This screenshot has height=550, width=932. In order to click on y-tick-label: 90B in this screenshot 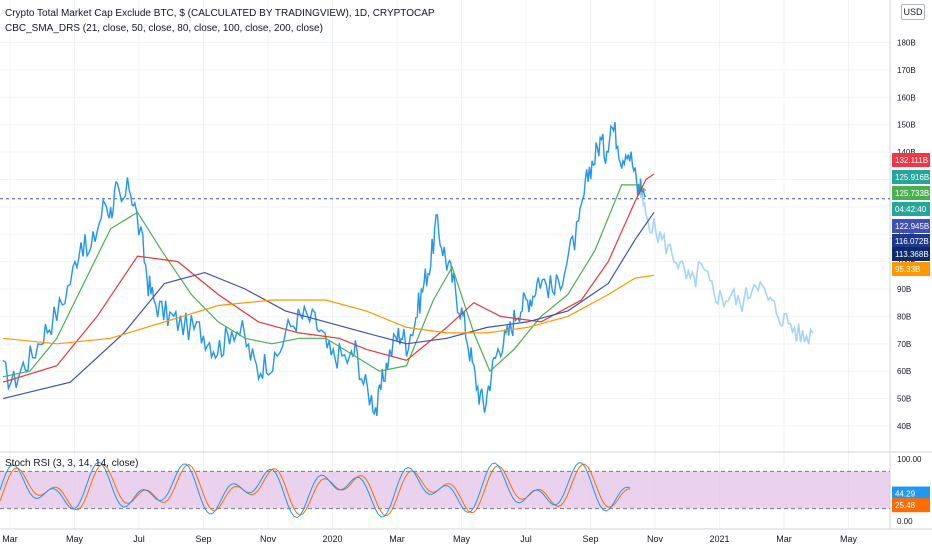, I will do `click(904, 289)`.